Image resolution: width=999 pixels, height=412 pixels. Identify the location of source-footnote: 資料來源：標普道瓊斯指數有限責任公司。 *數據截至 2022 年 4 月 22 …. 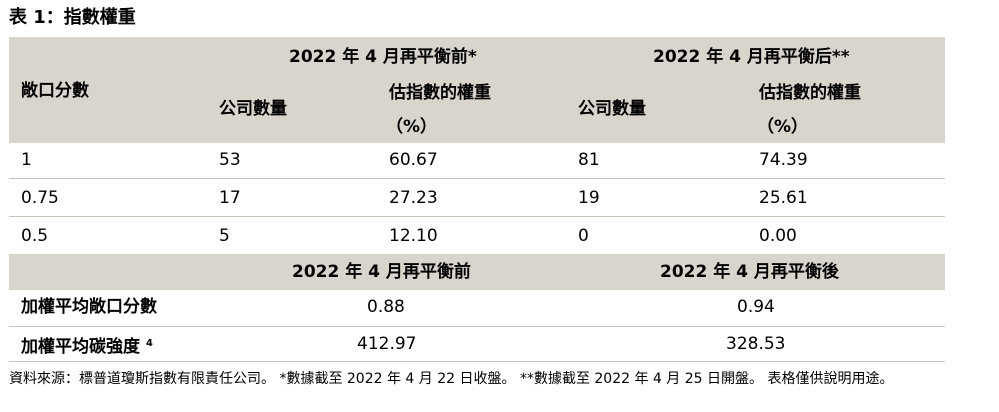
(451, 379).